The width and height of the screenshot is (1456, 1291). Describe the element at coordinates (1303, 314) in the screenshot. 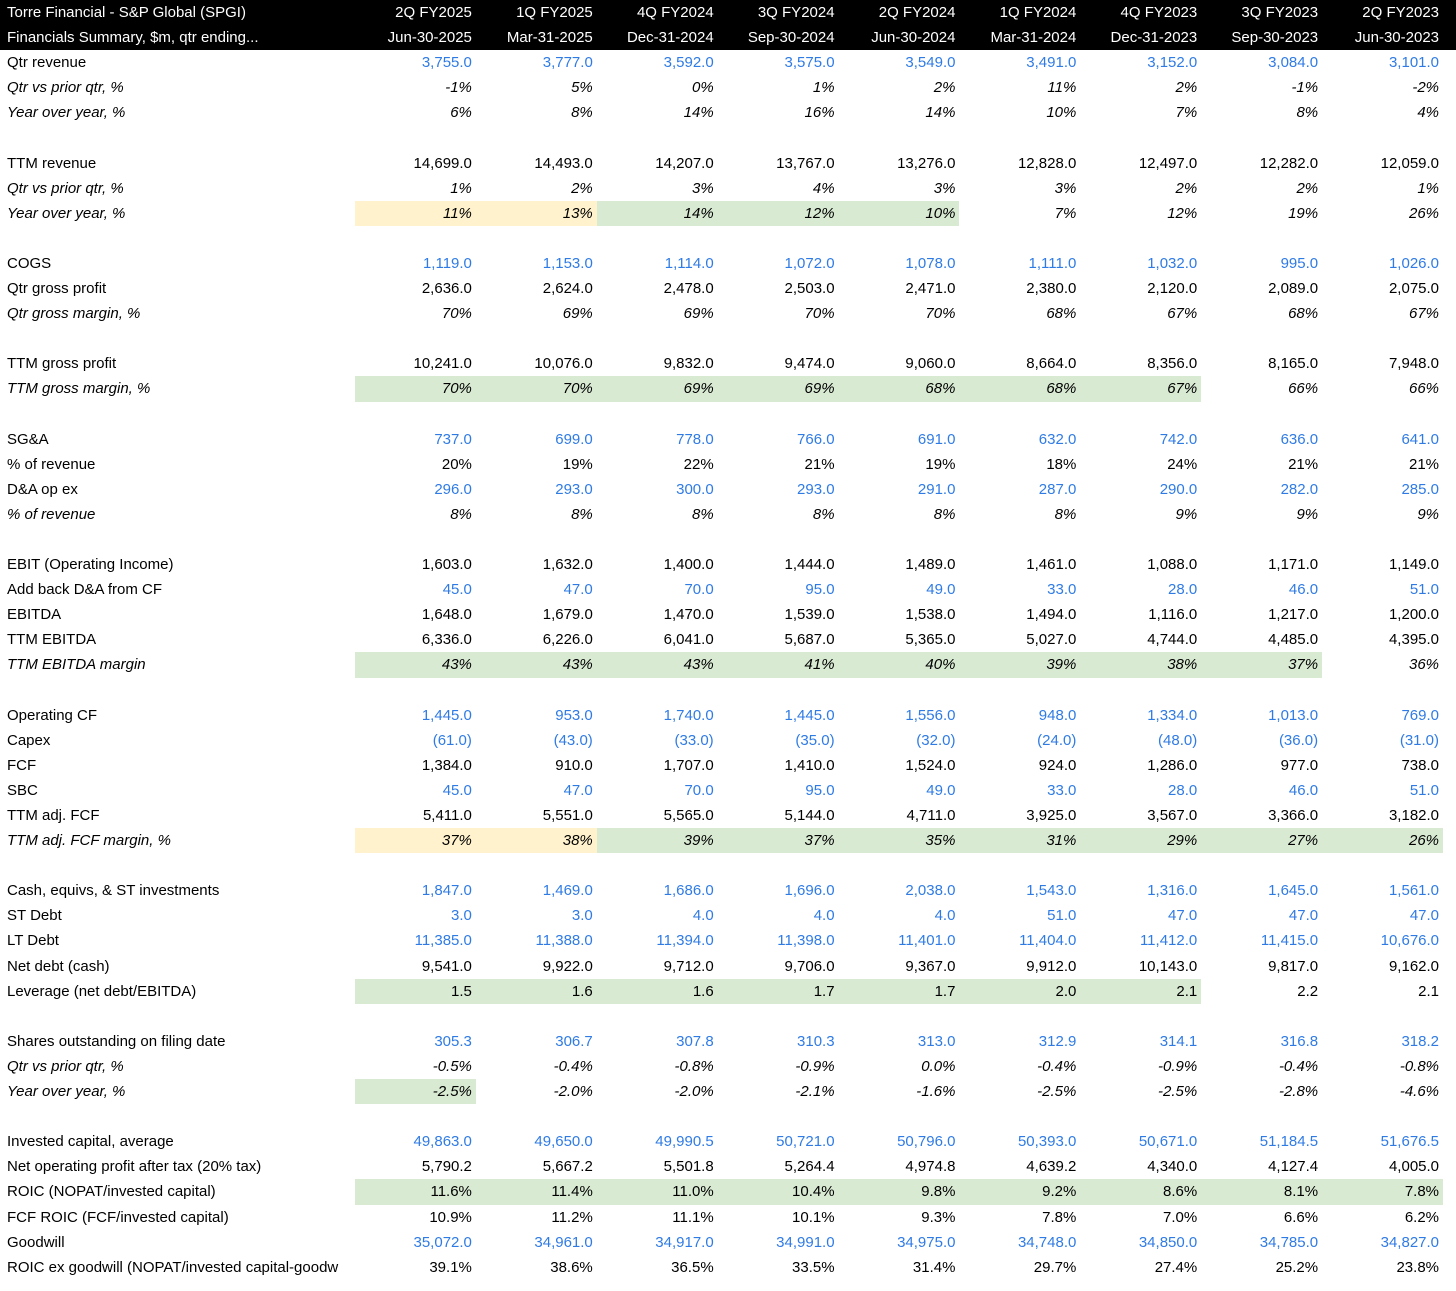

I see `qtr-gross-margin-pct-value: 68%` at that location.